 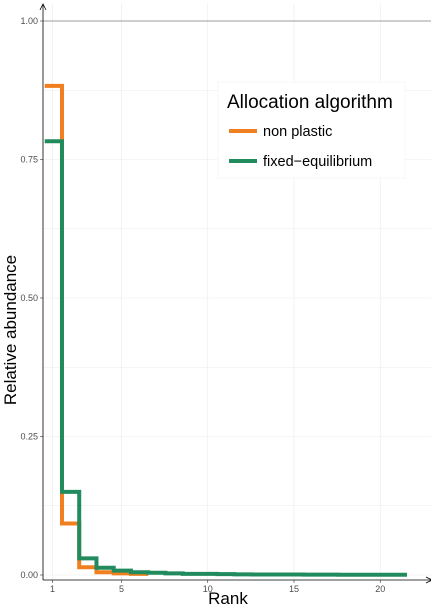 What do you see at coordinates (121, 589) in the screenshot?
I see `x-tick-label-1: 5` at bounding box center [121, 589].